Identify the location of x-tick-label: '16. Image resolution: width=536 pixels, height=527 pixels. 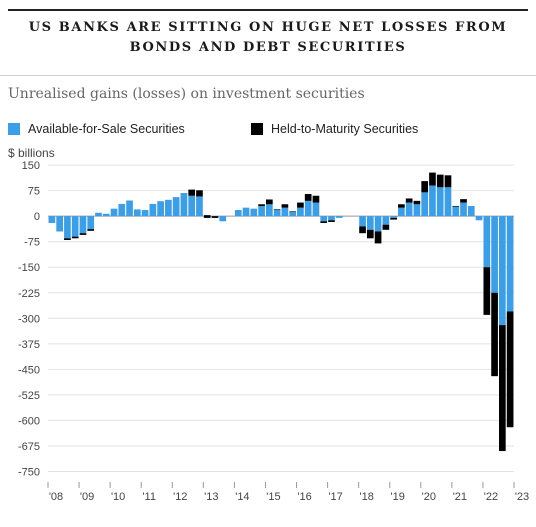
(304, 497).